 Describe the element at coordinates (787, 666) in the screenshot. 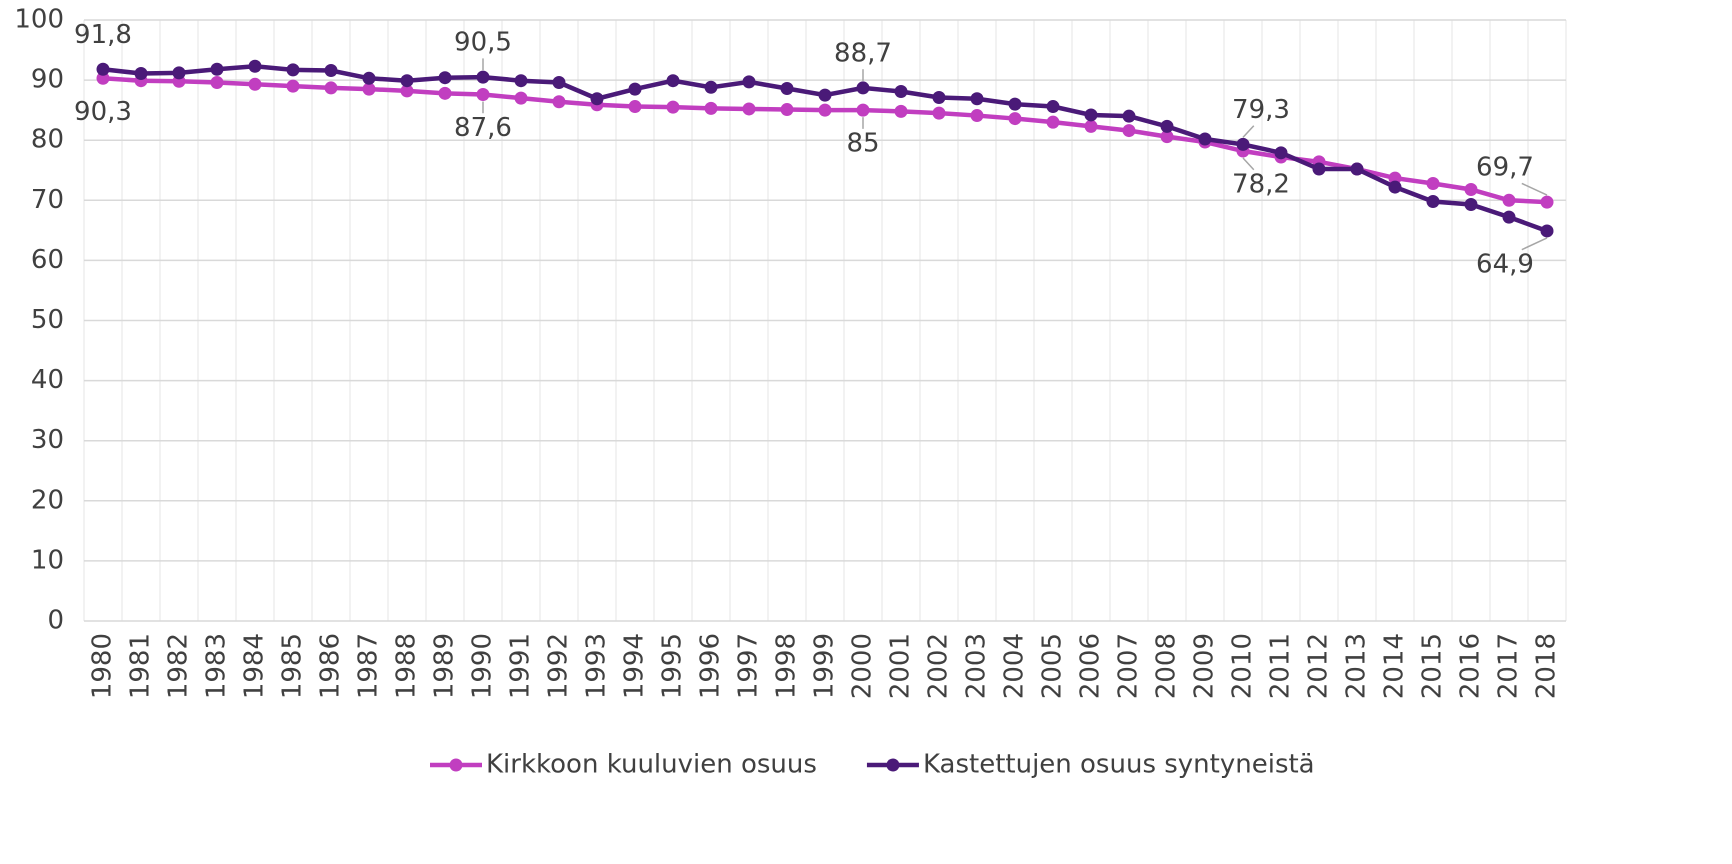

I see `x-tick-label: 1998` at that location.